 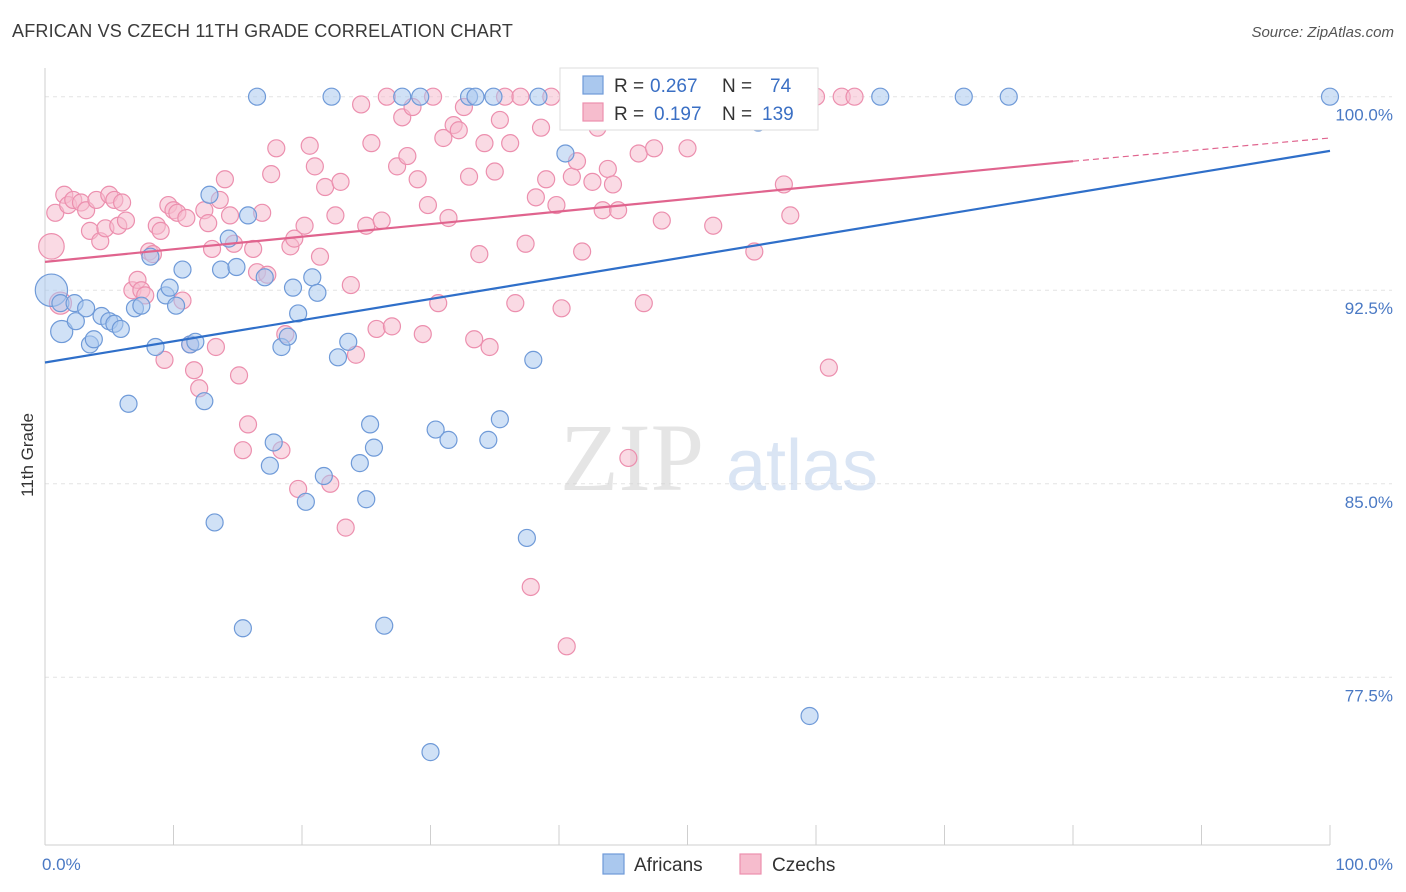 I want to click on x-tick-label-0: 0.0%, so click(x=61, y=864).